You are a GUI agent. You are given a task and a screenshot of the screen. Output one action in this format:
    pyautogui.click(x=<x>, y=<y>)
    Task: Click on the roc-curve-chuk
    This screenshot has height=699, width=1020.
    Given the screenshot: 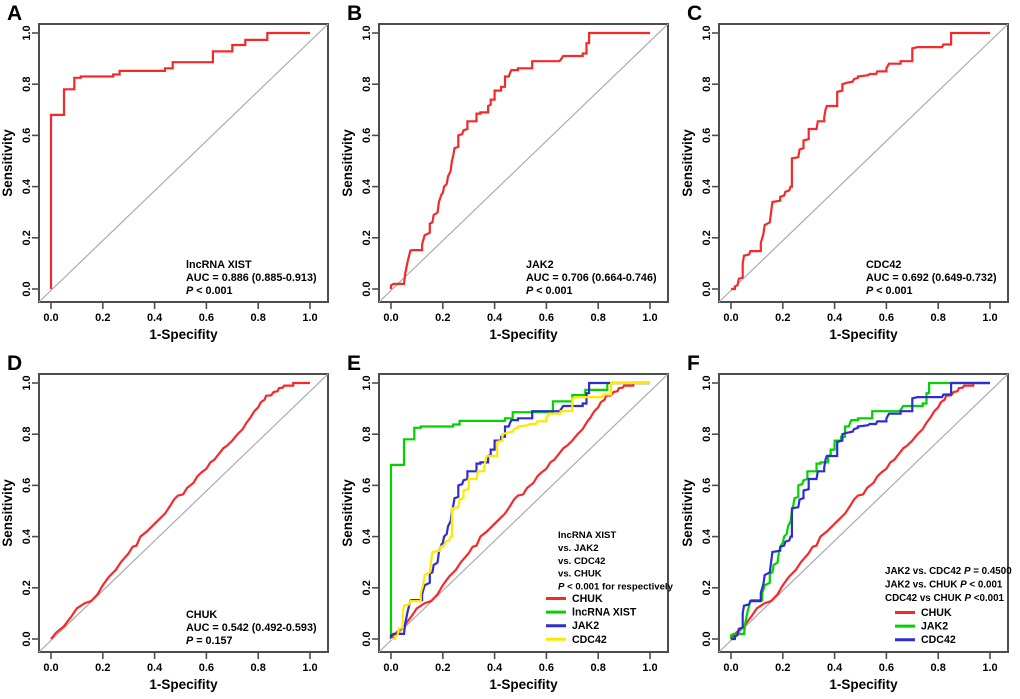 What is the action you would take?
    pyautogui.click(x=180, y=510)
    